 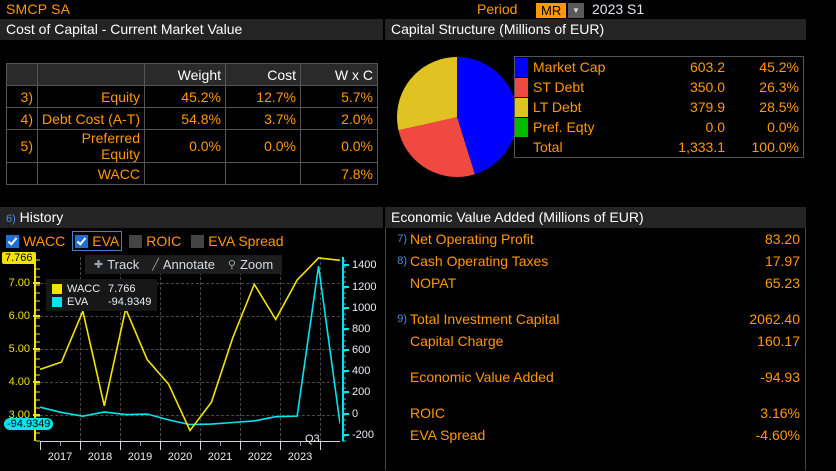 What do you see at coordinates (548, 147) in the screenshot?
I see `legend-label: Total` at bounding box center [548, 147].